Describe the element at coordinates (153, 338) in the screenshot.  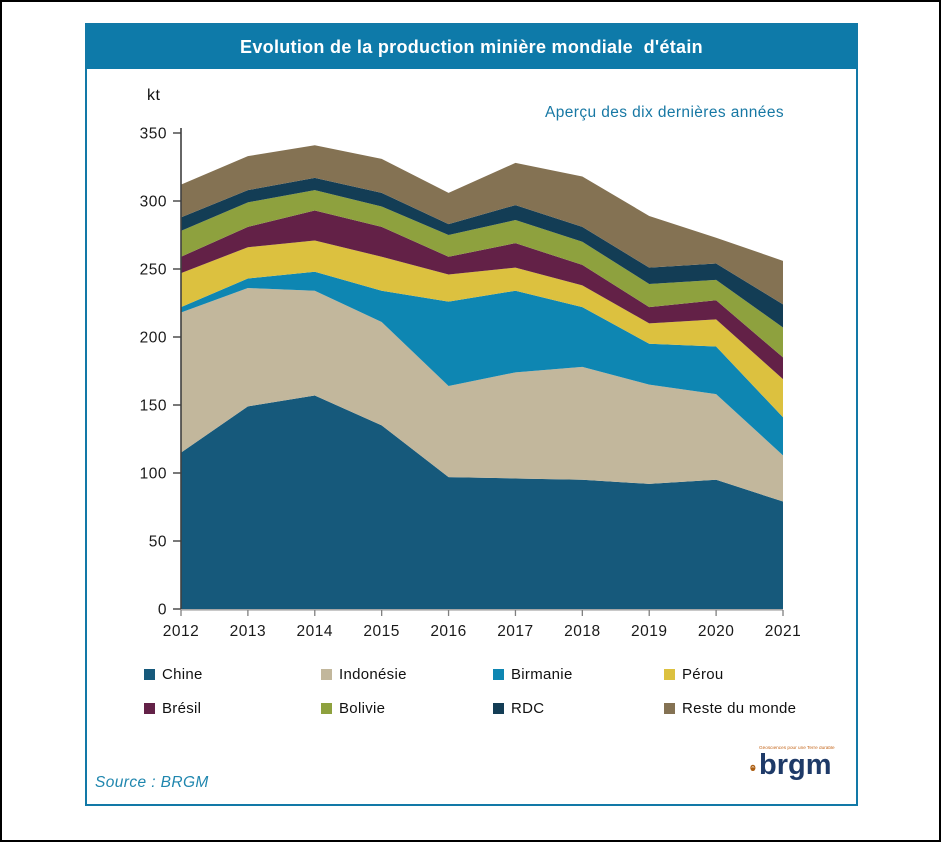
I see `y-tick-label: 200` at that location.